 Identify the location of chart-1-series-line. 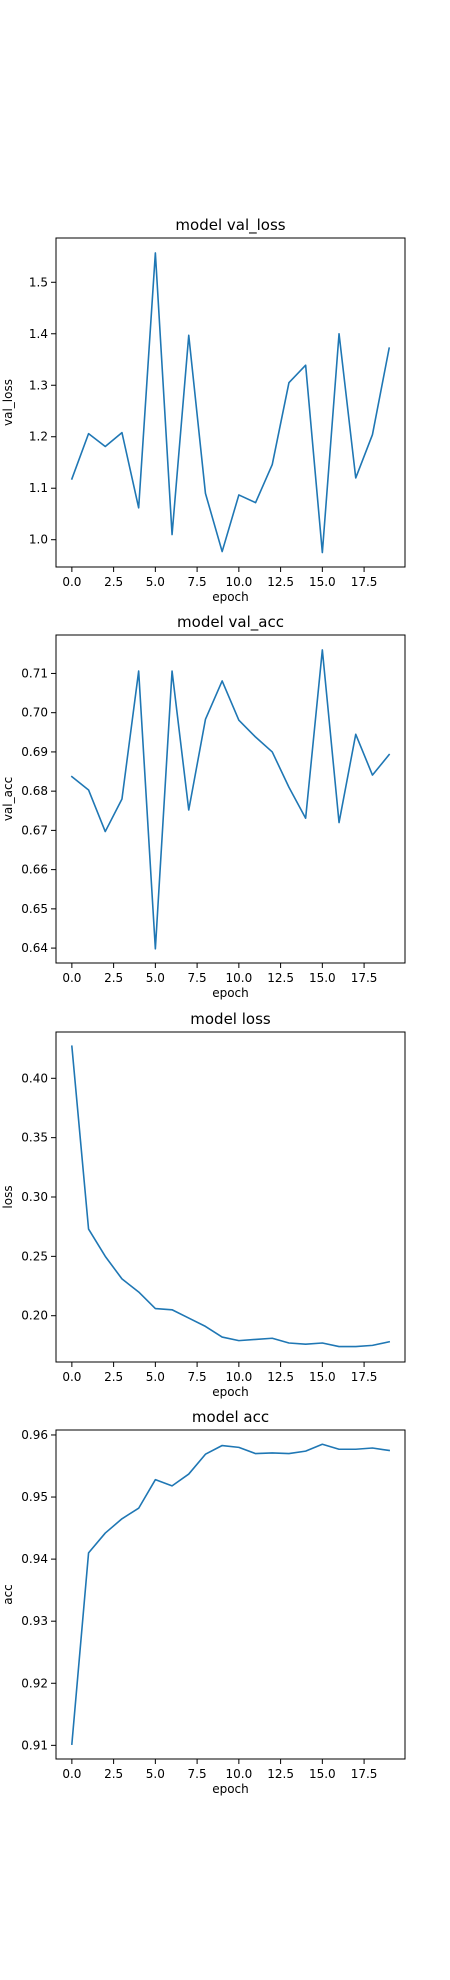
(230, 799).